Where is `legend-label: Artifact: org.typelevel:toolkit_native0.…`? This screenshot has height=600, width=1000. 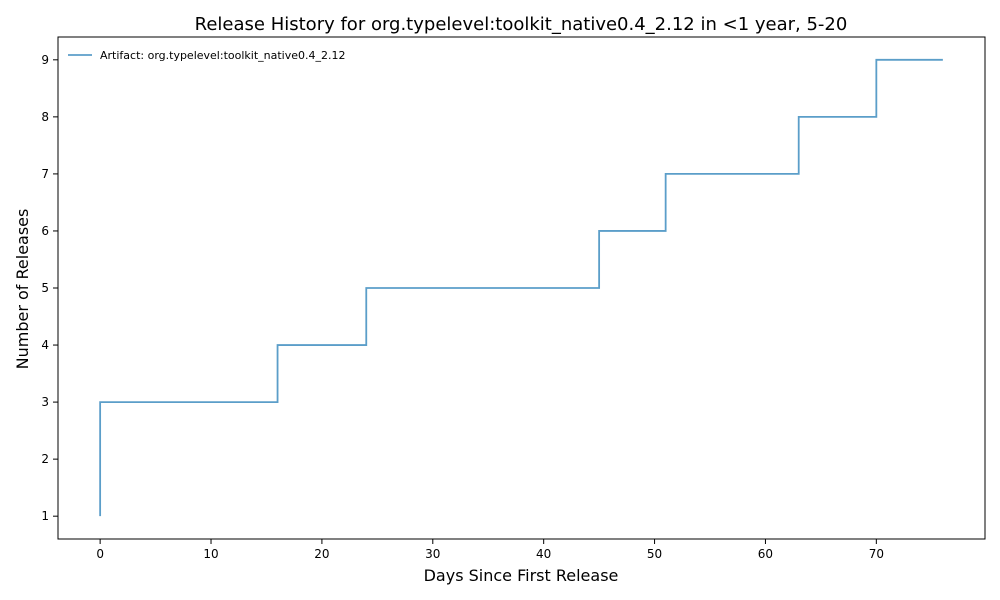
legend-label: Artifact: org.typelevel:toolkit_native0.… is located at coordinates (222, 55).